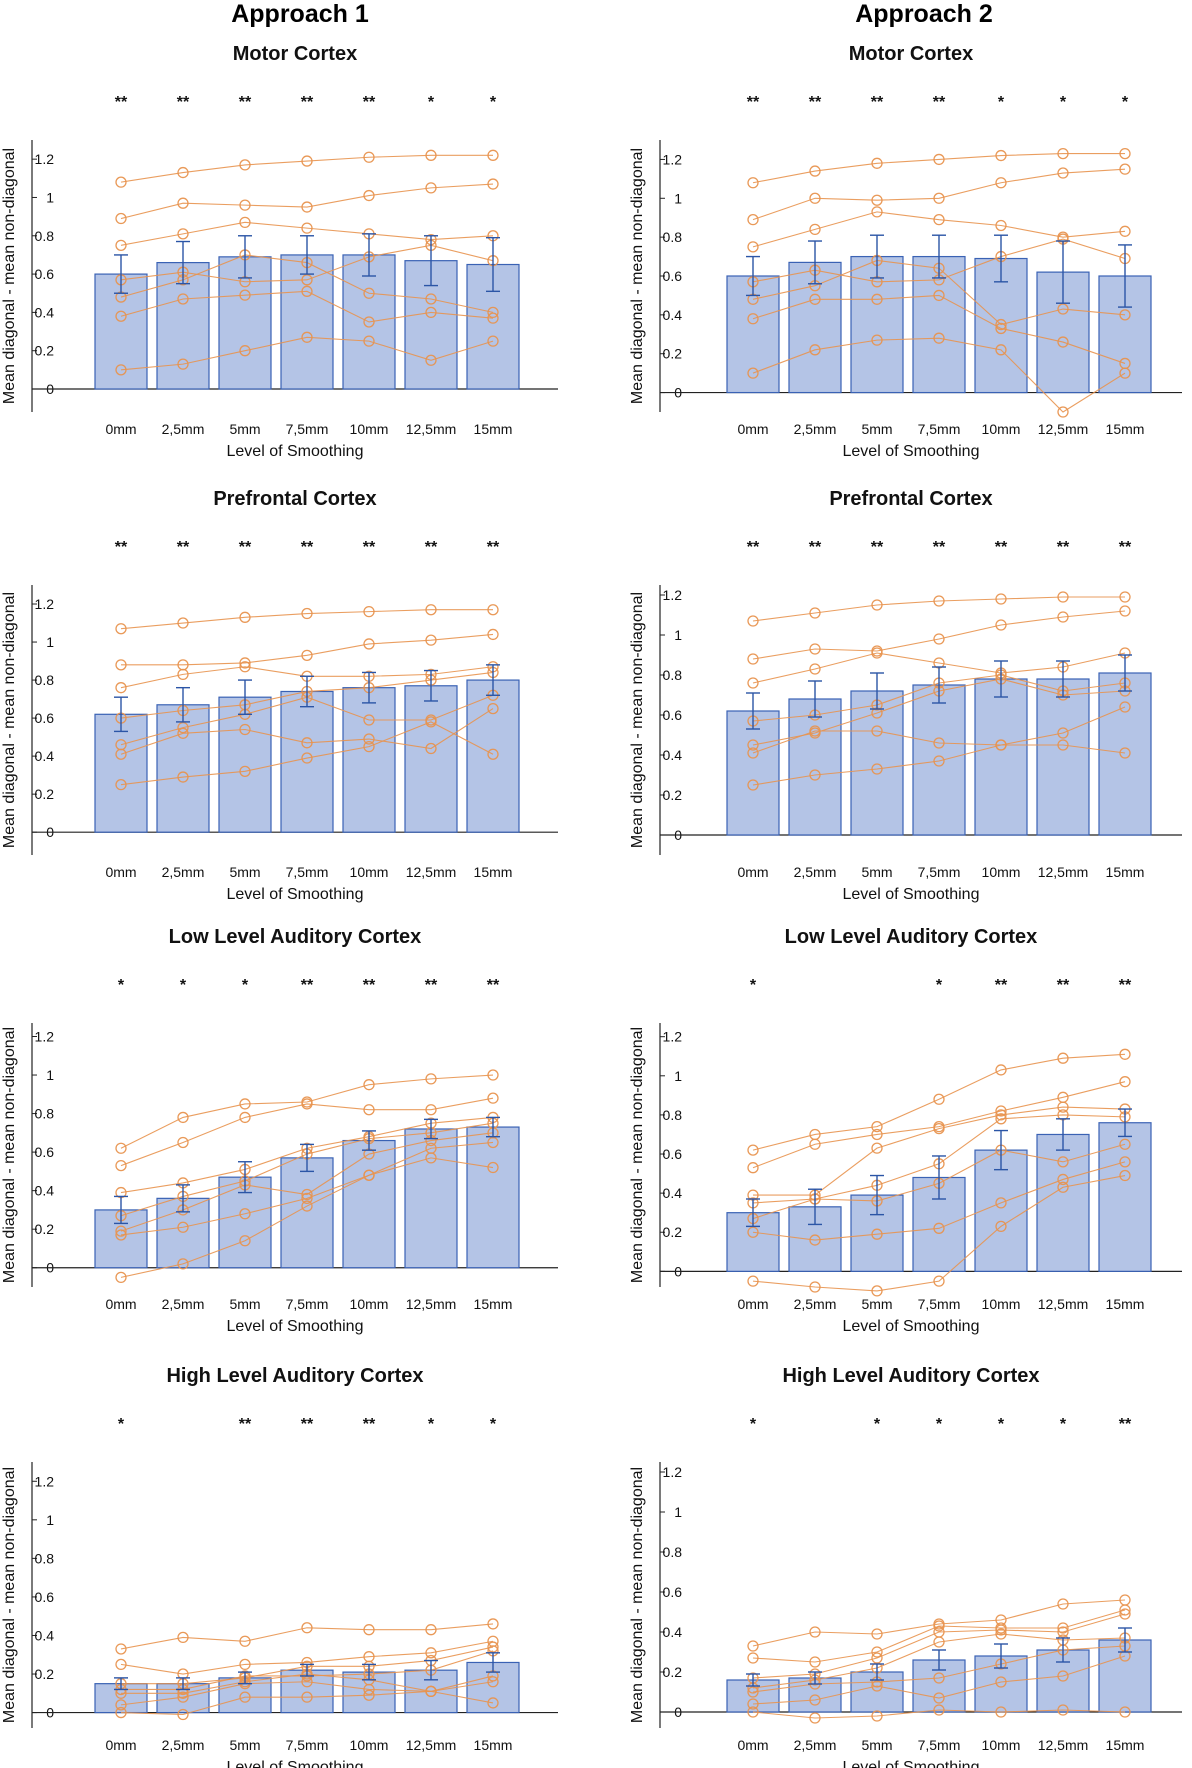 The image size is (1192, 1768). What do you see at coordinates (924, 14) in the screenshot?
I see `approach-2-header: Approach 2` at bounding box center [924, 14].